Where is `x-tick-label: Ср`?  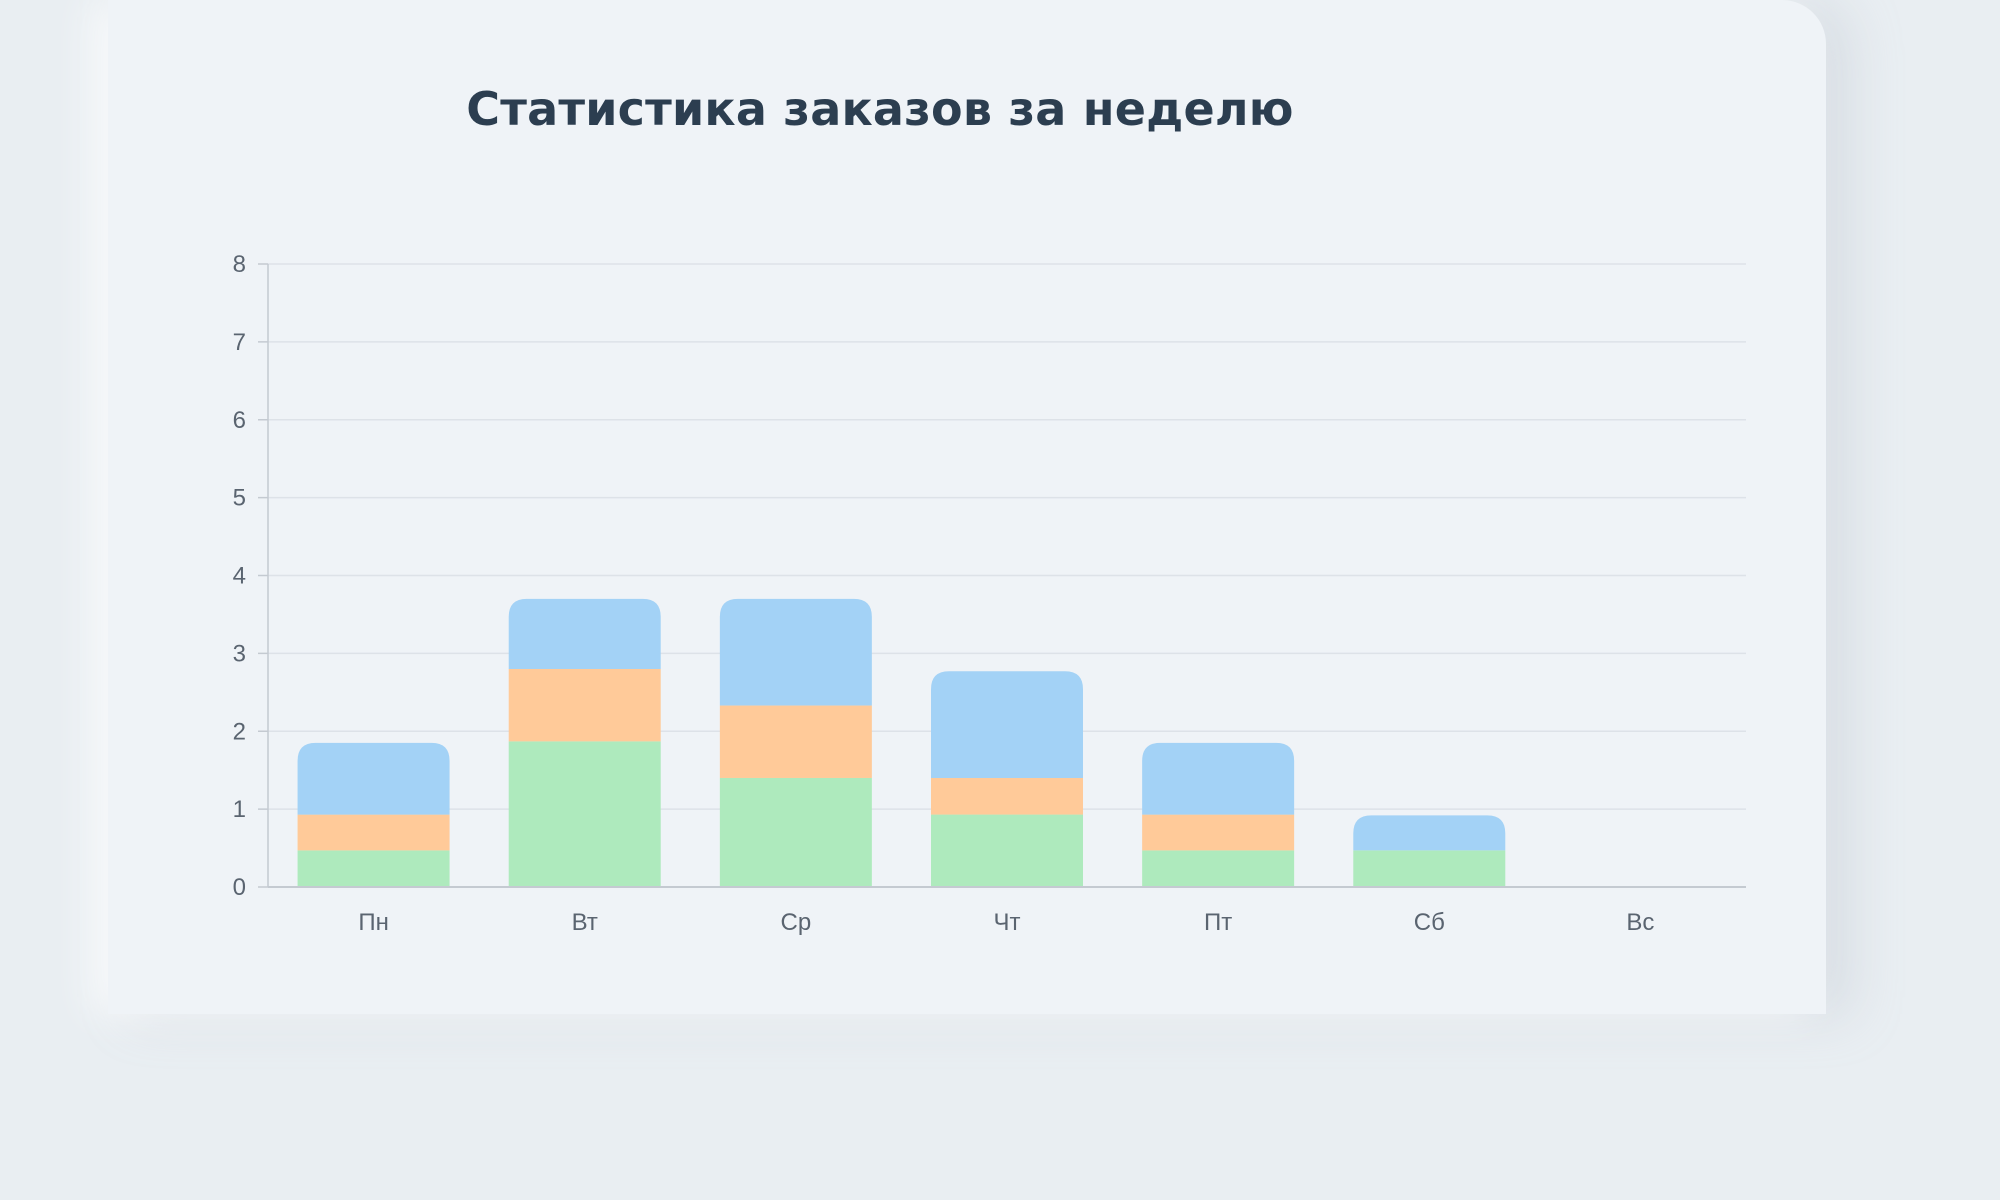
x-tick-label: Ср is located at coordinates (796, 922).